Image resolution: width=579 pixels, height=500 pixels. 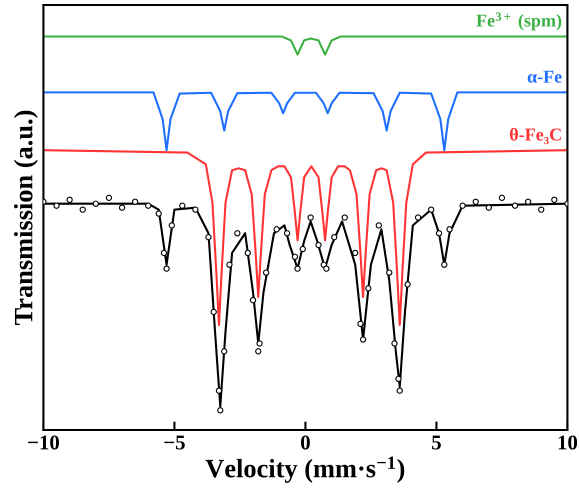 I want to click on x-axis-title: Velocity (mm·s$^{−1}$), so click(x=305, y=469).